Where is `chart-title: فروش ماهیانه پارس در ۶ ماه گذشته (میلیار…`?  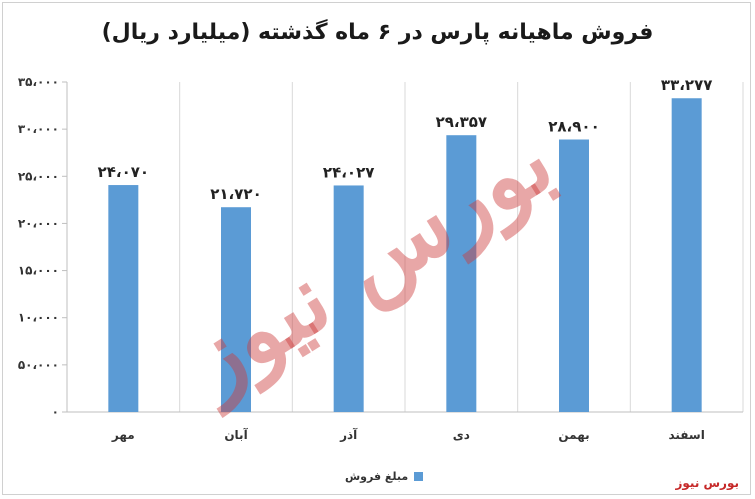
chart-title: فروش ماهیانه پارس در ۶ ماه گذشته (میلیار… is located at coordinates (377, 32).